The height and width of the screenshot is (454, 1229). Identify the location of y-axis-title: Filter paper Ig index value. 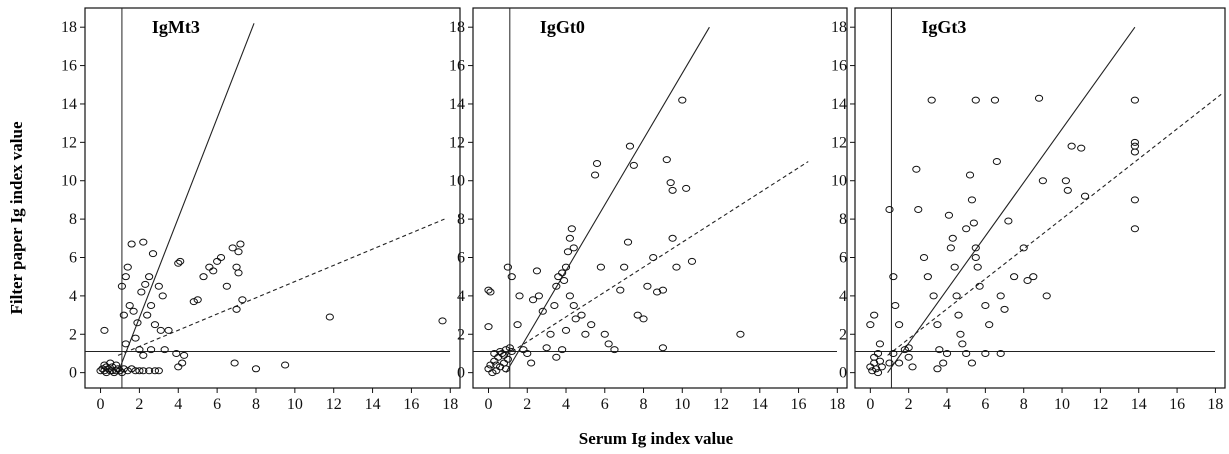
(16, 217).